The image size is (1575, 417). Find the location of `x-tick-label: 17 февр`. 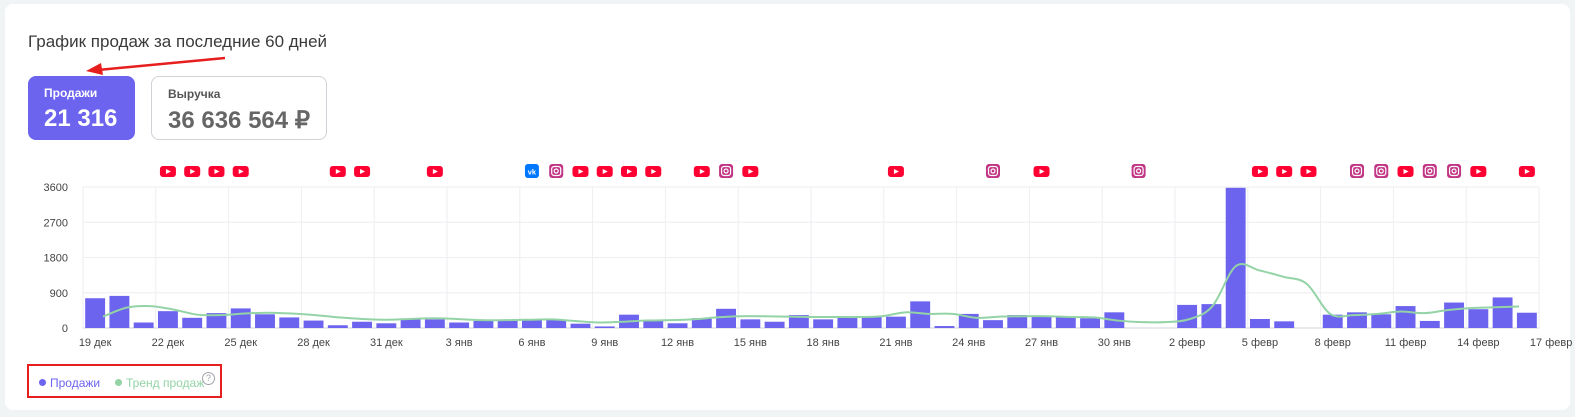

x-tick-label: 17 февр is located at coordinates (1551, 343).